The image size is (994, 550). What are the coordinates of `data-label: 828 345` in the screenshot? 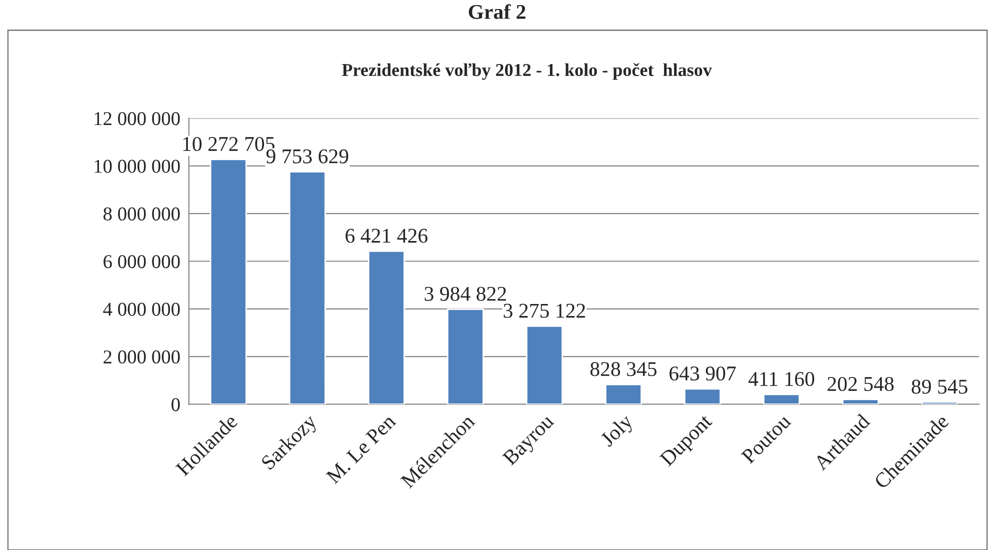 It's located at (623, 369).